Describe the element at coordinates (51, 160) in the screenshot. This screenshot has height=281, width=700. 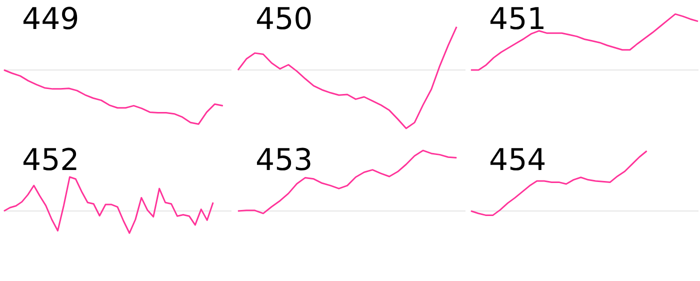
I see `chart-title: 452` at that location.